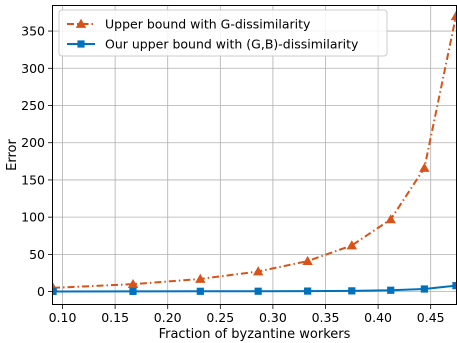 The image size is (457, 343). Describe the element at coordinates (33, 179) in the screenshot. I see `y-tick-label: 150` at that location.